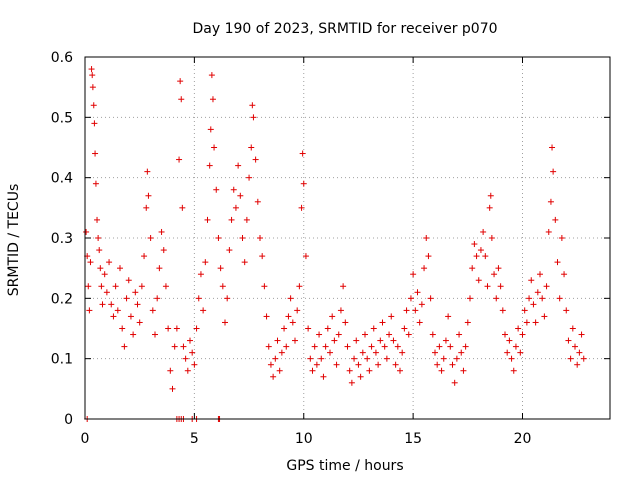 The width and height of the screenshot is (640, 480). I want to click on x-tick-label: 0, so click(85, 439).